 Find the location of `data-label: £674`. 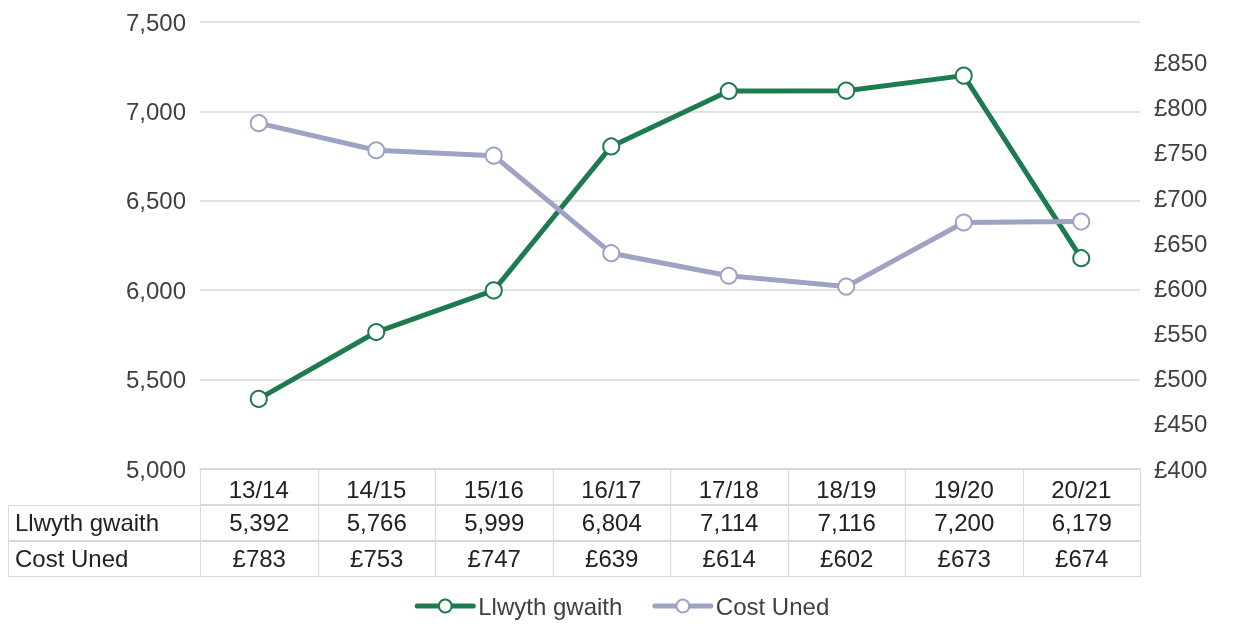

data-label: £674 is located at coordinates (1081, 559).